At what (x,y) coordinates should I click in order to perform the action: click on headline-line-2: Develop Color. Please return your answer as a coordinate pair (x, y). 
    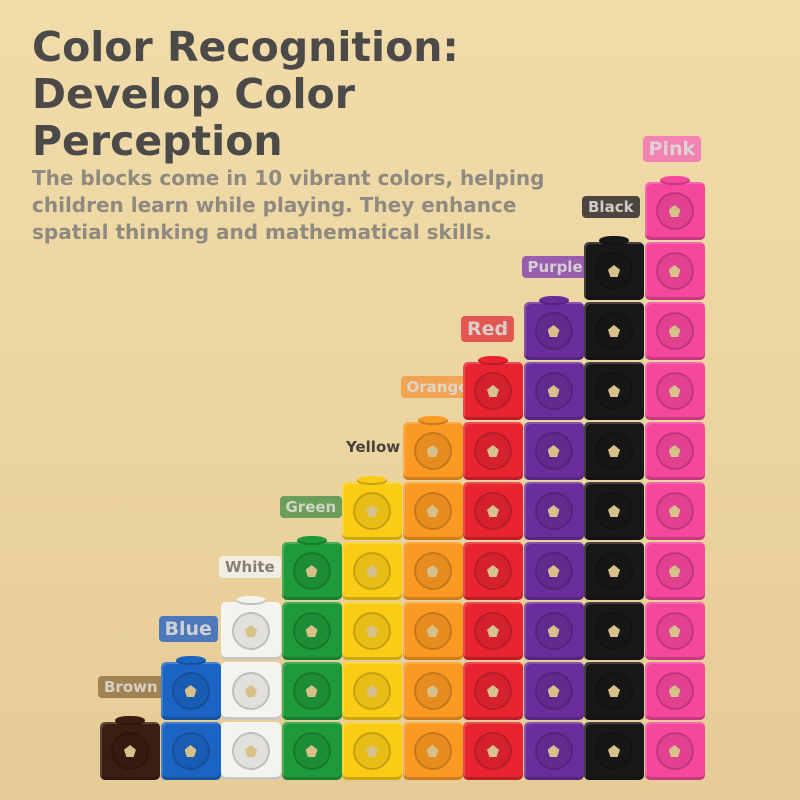
    Looking at the image, I should click on (193, 94).